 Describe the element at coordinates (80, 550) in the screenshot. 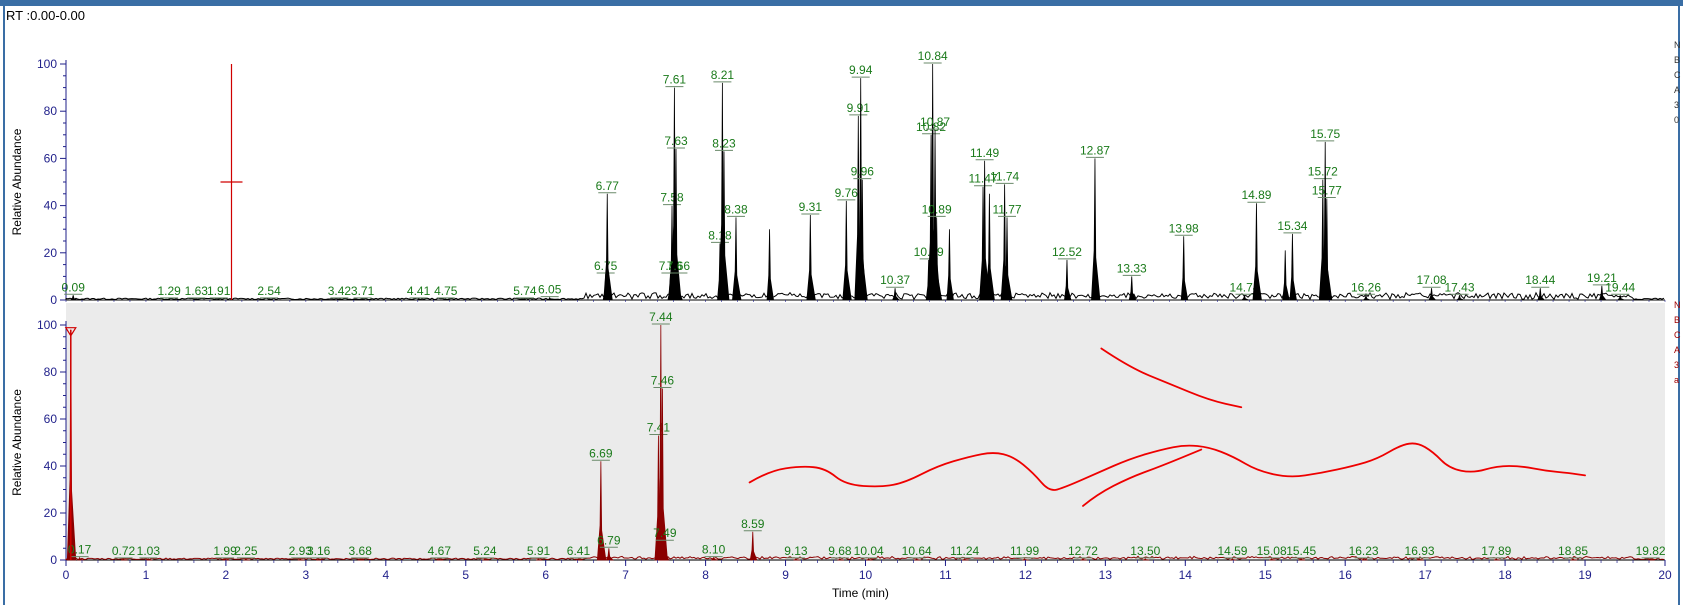

I see `peak-label: 0.17` at that location.